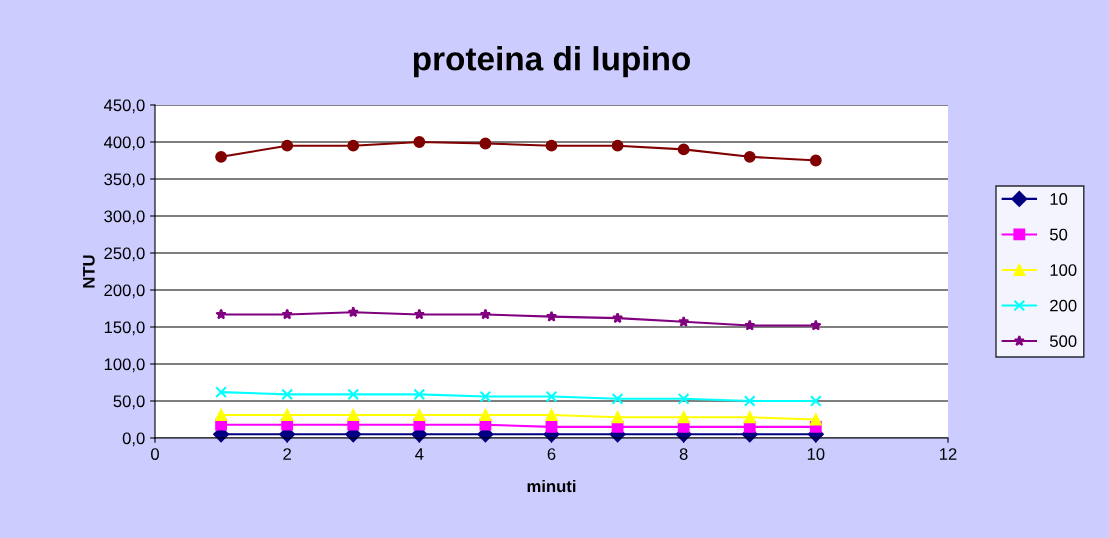 This screenshot has height=538, width=1109. Describe the element at coordinates (133, 439) in the screenshot. I see `y-tick-label: 0,0` at that location.